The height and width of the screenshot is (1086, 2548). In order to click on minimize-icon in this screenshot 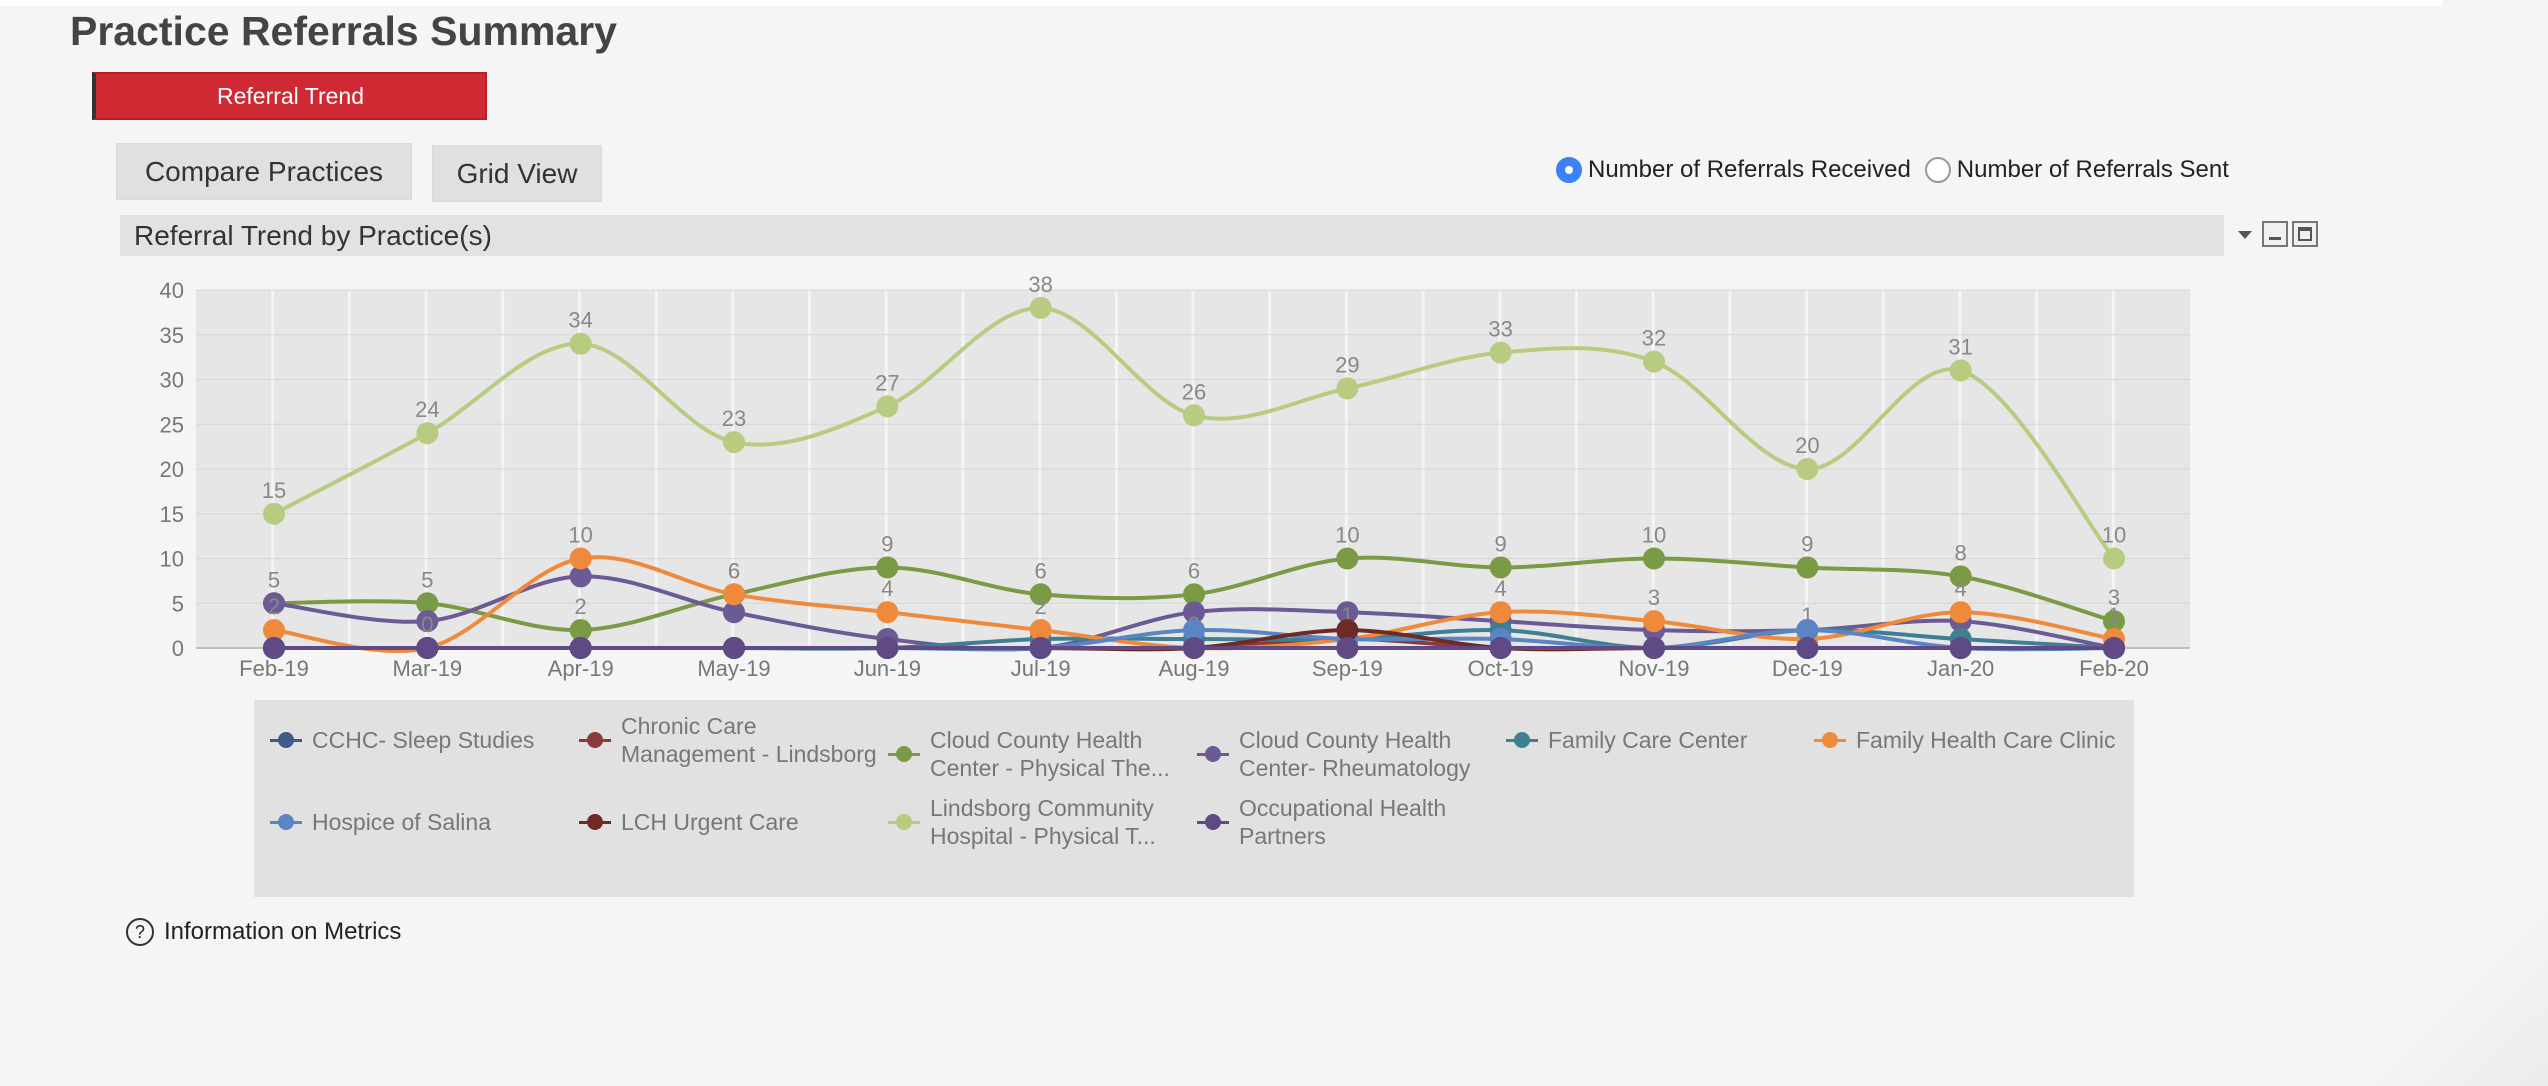, I will do `click(2275, 234)`.